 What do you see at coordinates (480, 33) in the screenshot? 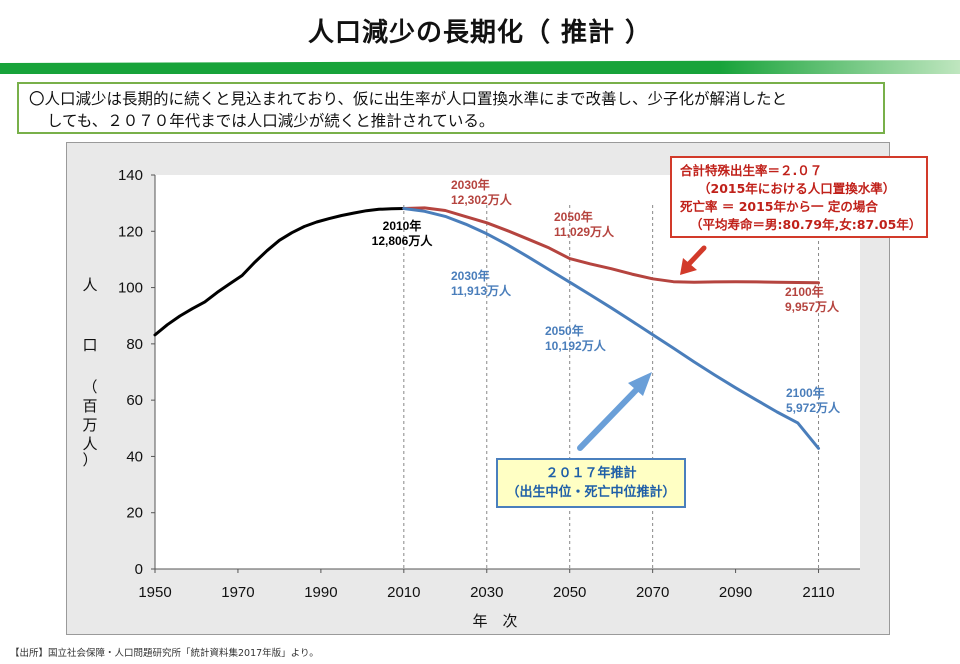
I see `page-title: 人口減少の長期化（ 推計 ）` at bounding box center [480, 33].